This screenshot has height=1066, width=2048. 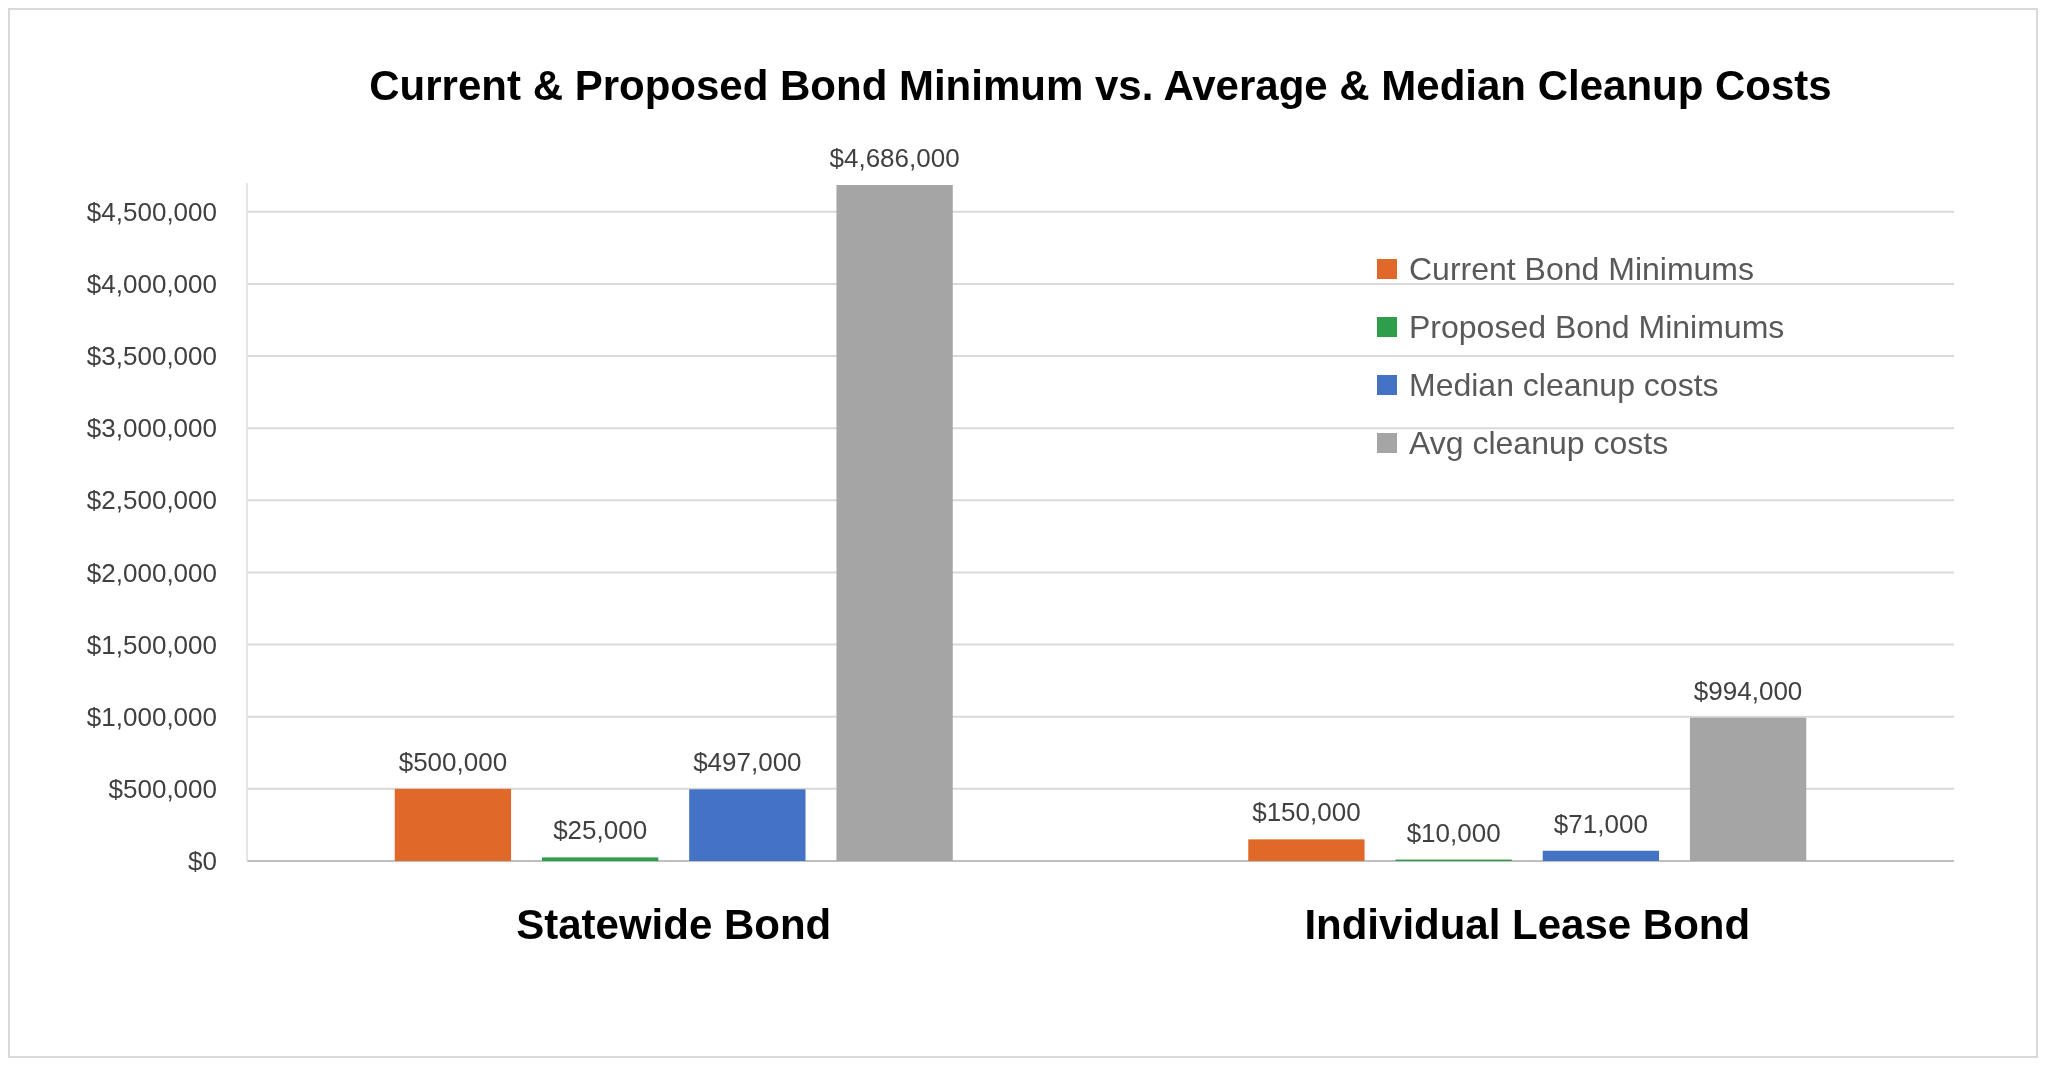 What do you see at coordinates (151, 284) in the screenshot?
I see `y-tick-label: $4,000,000` at bounding box center [151, 284].